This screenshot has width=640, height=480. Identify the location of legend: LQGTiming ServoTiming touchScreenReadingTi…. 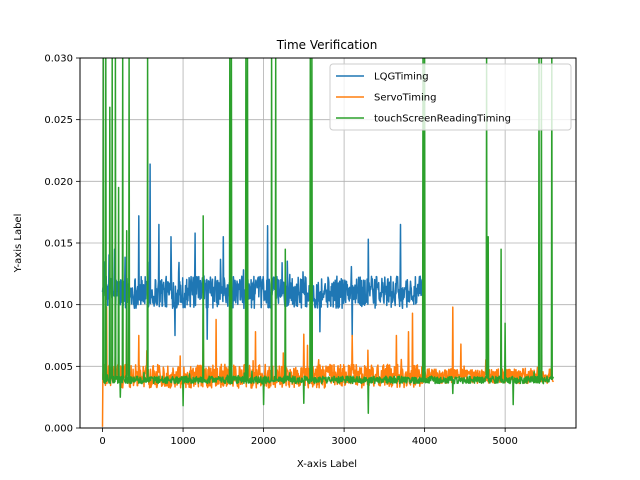
(450, 97).